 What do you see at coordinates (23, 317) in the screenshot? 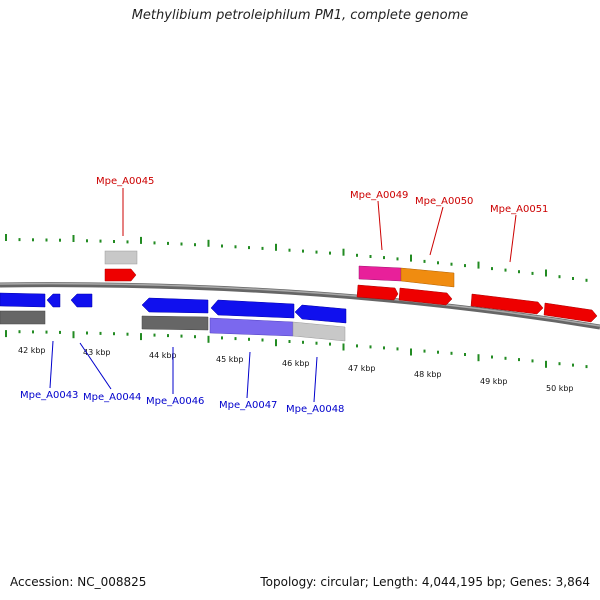
I see `gene-a0043-grey-bar` at bounding box center [23, 317].